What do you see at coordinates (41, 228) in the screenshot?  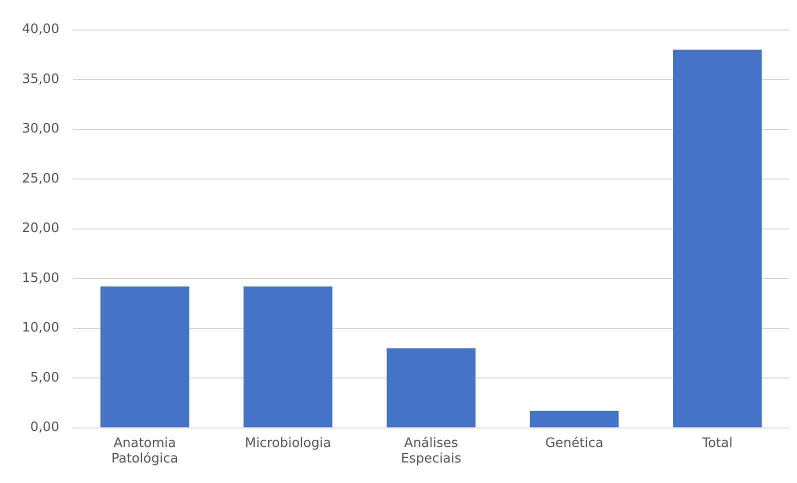 I see `y-tick-label: 20,00` at bounding box center [41, 228].